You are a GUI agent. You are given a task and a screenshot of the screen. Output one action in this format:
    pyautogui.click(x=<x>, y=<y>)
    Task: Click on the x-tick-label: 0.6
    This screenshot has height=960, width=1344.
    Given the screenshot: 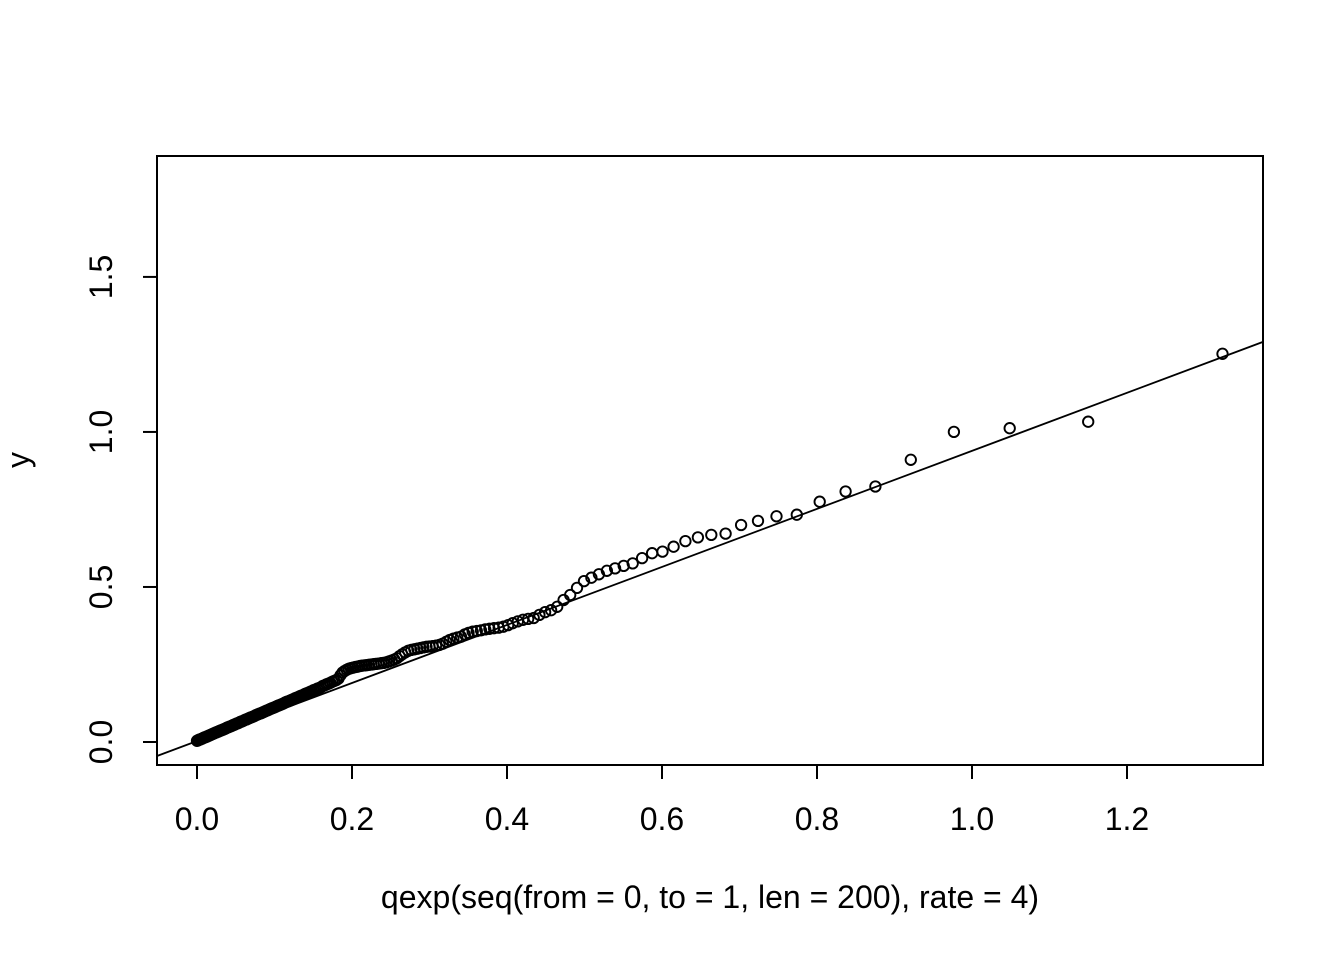 What is the action you would take?
    pyautogui.click(x=662, y=819)
    